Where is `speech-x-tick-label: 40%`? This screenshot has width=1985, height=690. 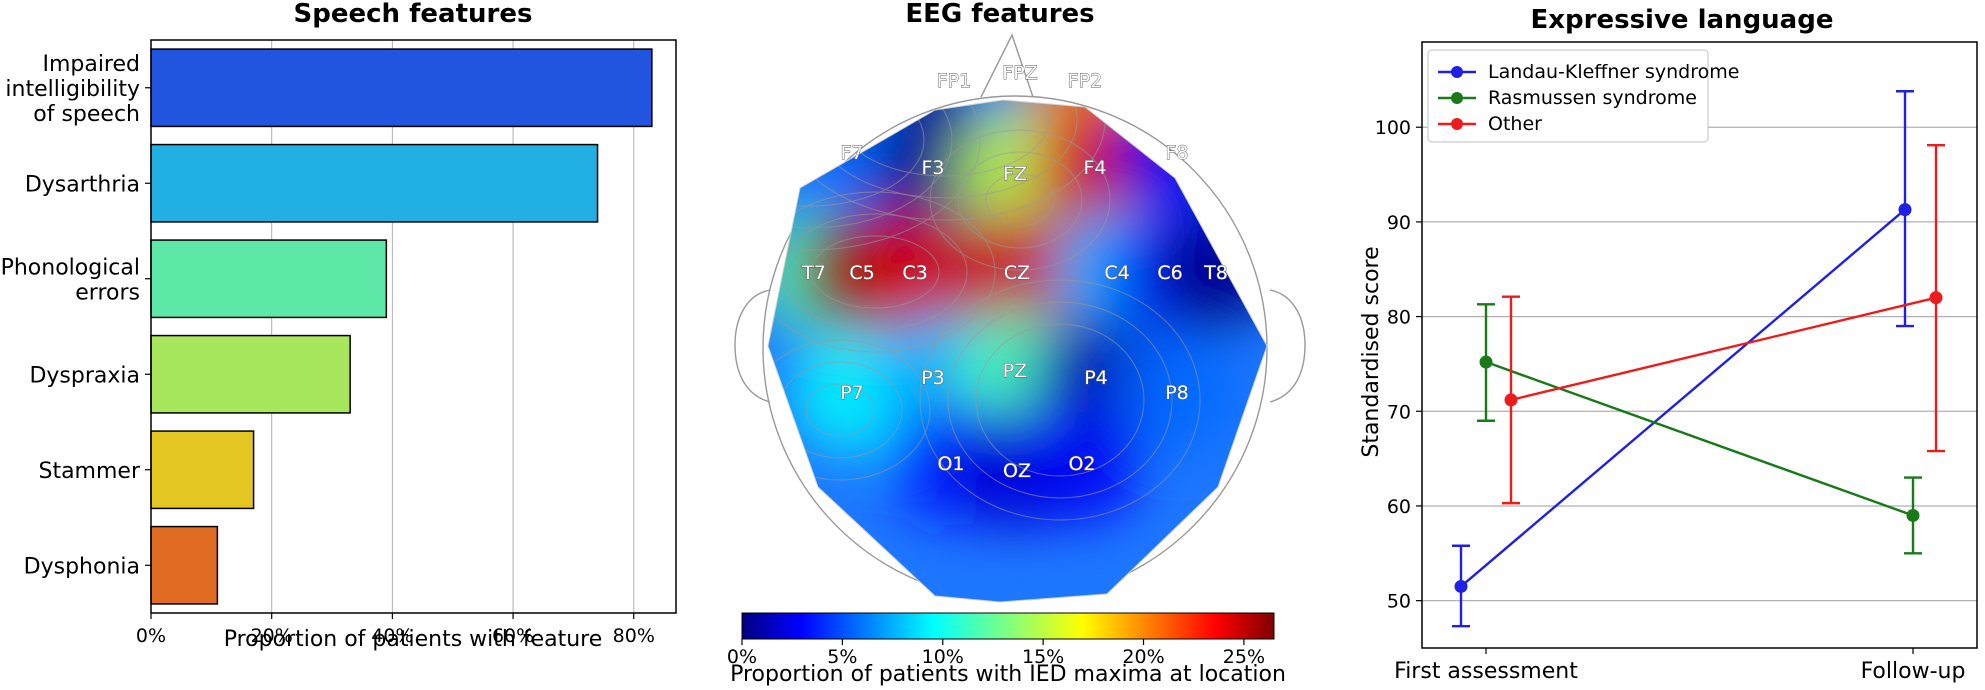 speech-x-tick-label: 40% is located at coordinates (392, 636).